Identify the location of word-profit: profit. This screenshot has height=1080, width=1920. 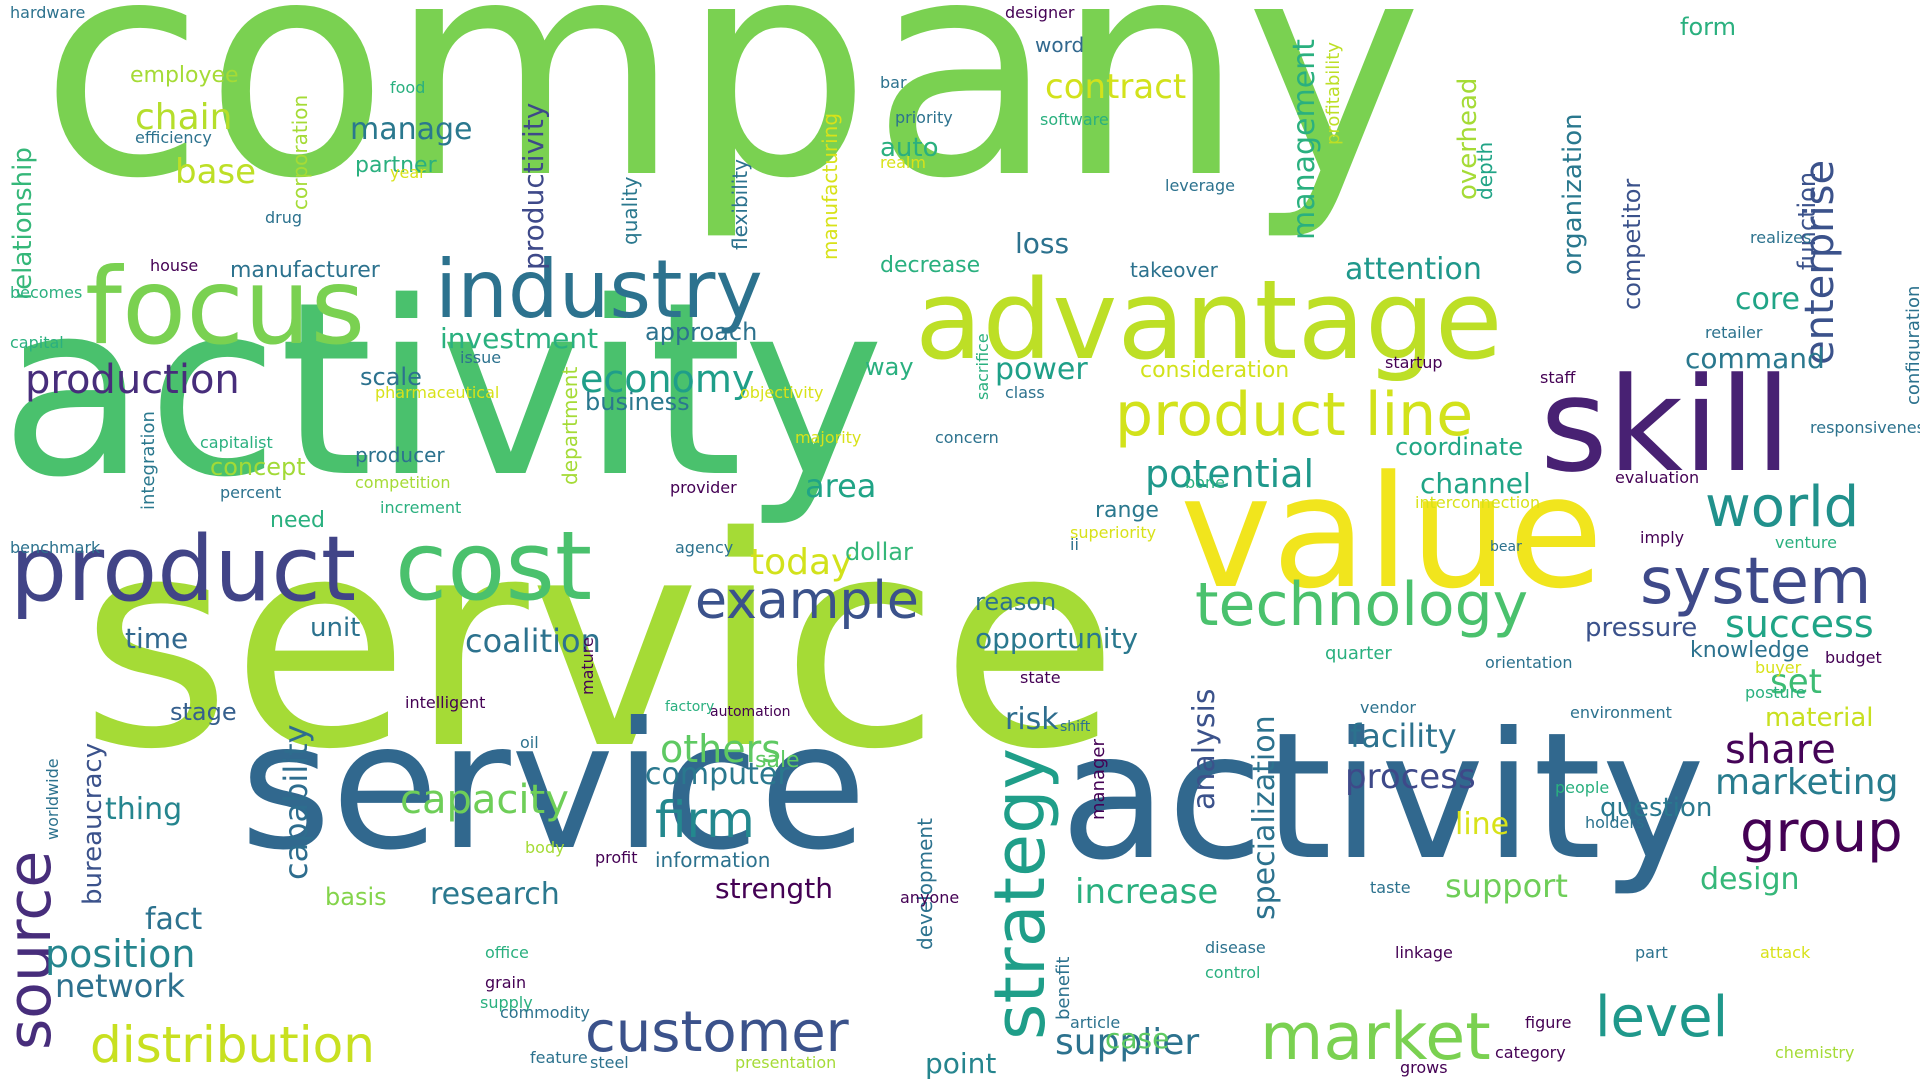
(616, 857).